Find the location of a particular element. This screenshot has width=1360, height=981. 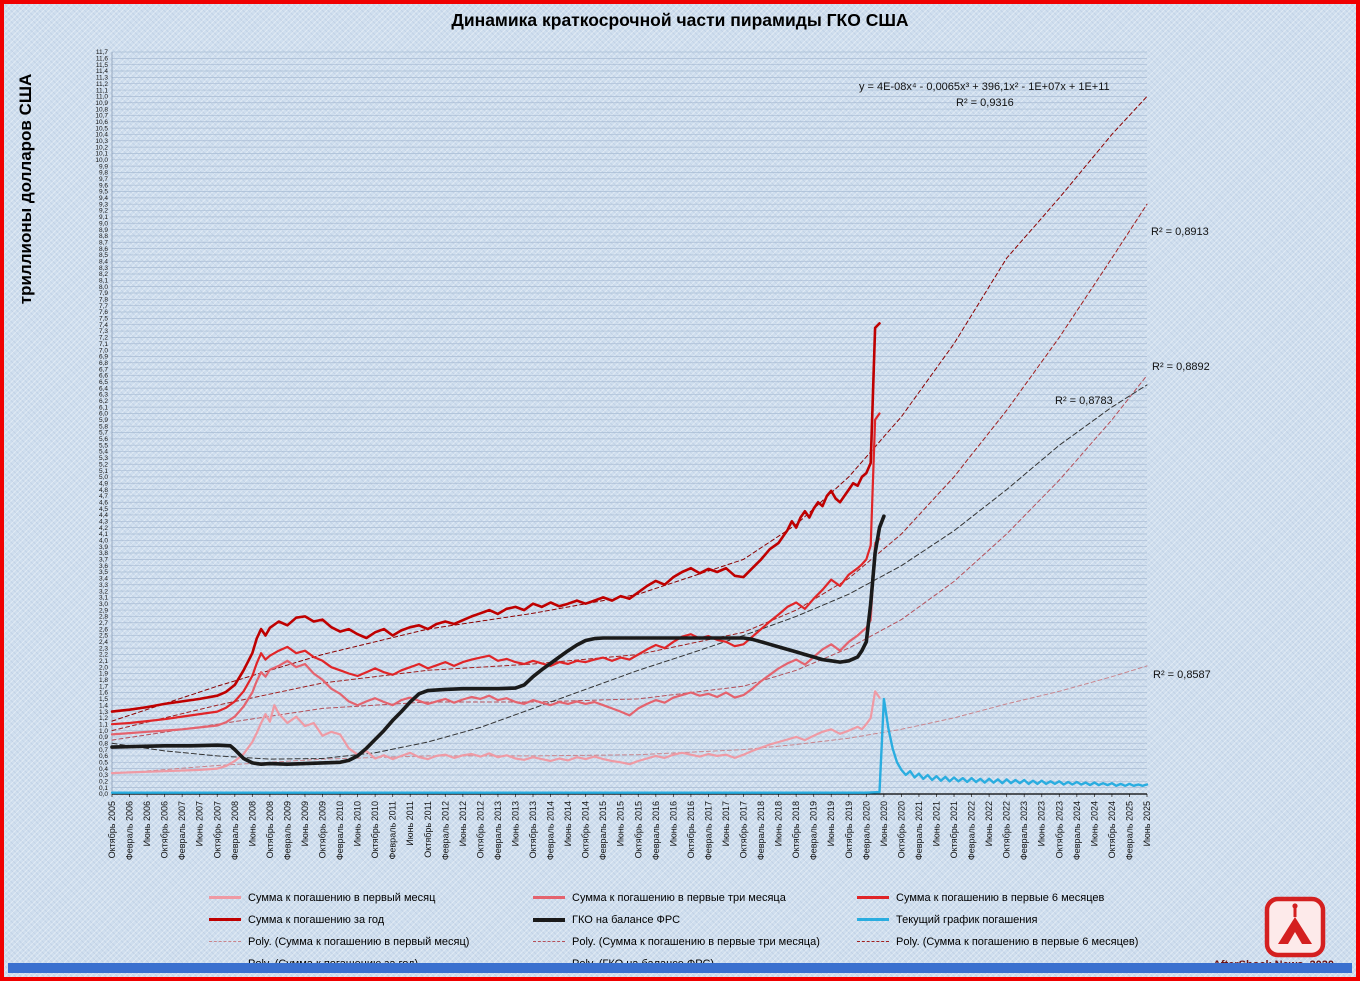

svg-text: Июнь 2015 is located at coordinates (621, 823).